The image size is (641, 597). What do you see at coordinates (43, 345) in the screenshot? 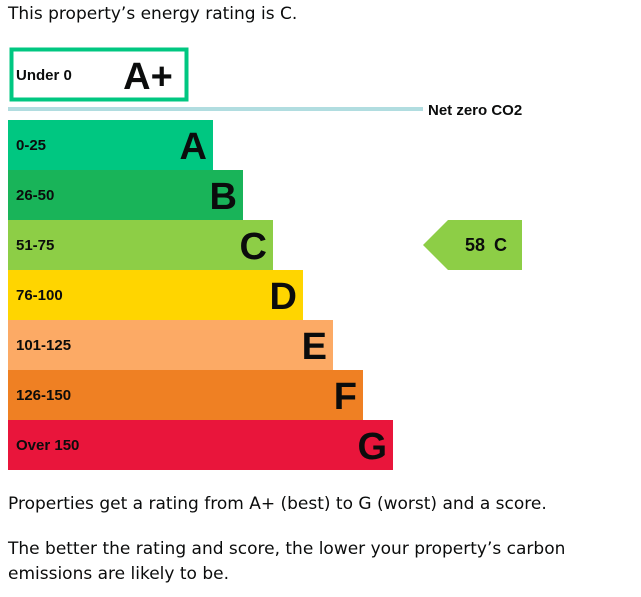
I see `band-e-range: 101-125` at bounding box center [43, 345].